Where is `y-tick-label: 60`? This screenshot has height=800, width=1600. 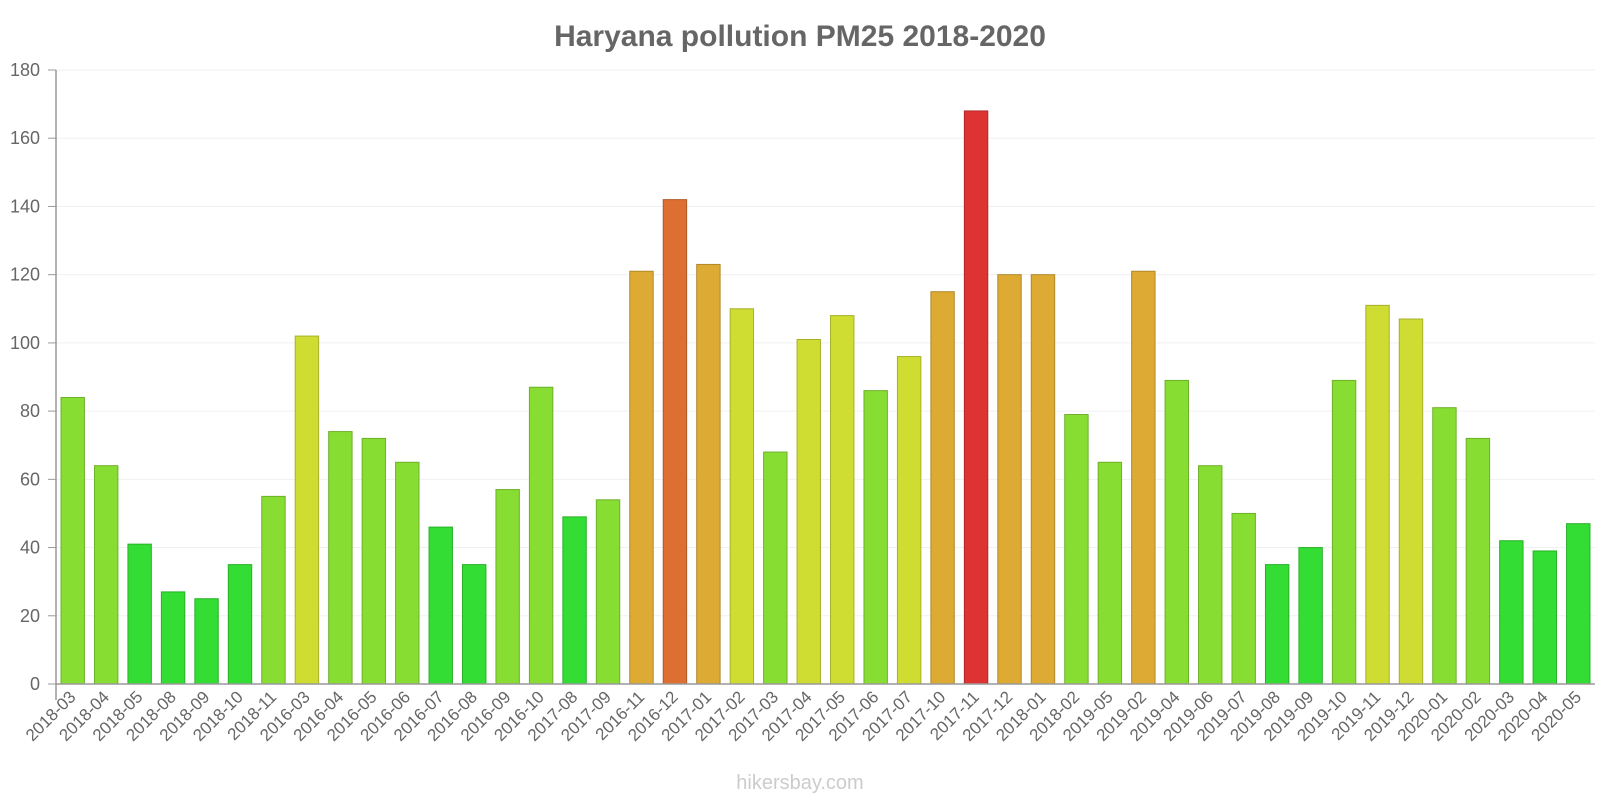
y-tick-label: 60 is located at coordinates (30, 479).